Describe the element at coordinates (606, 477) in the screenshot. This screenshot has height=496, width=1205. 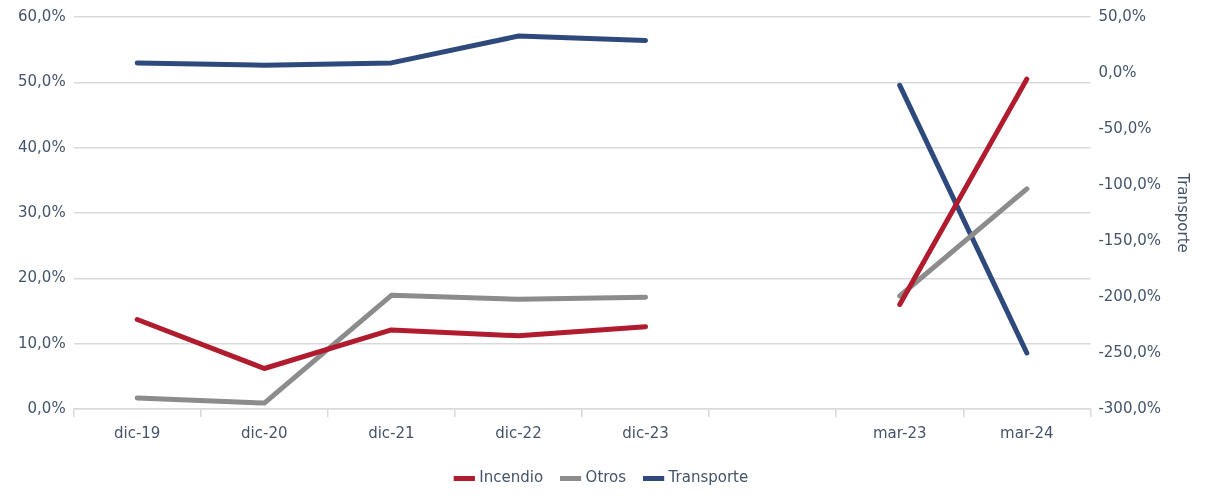
I see `legend-label: Otros` at that location.